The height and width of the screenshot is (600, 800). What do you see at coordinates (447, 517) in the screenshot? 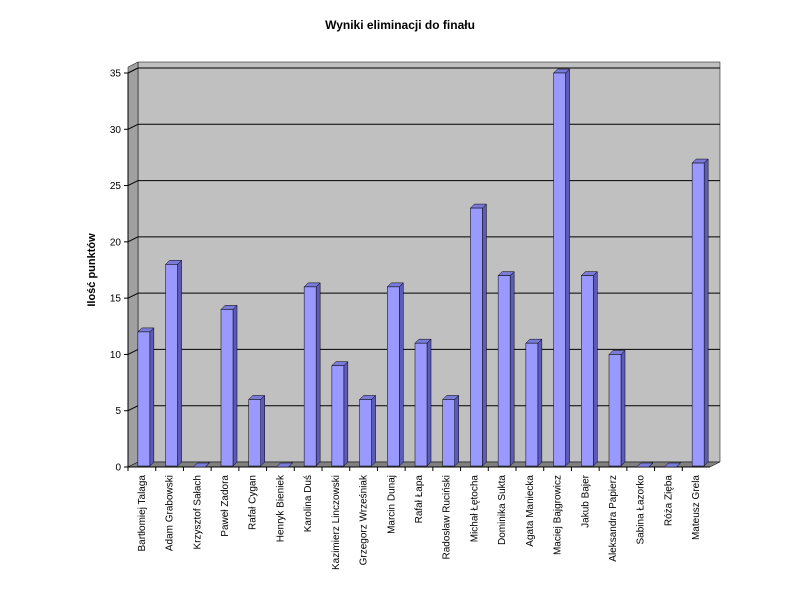
I see `x-tick-label: Radosław Ruciński` at bounding box center [447, 517].